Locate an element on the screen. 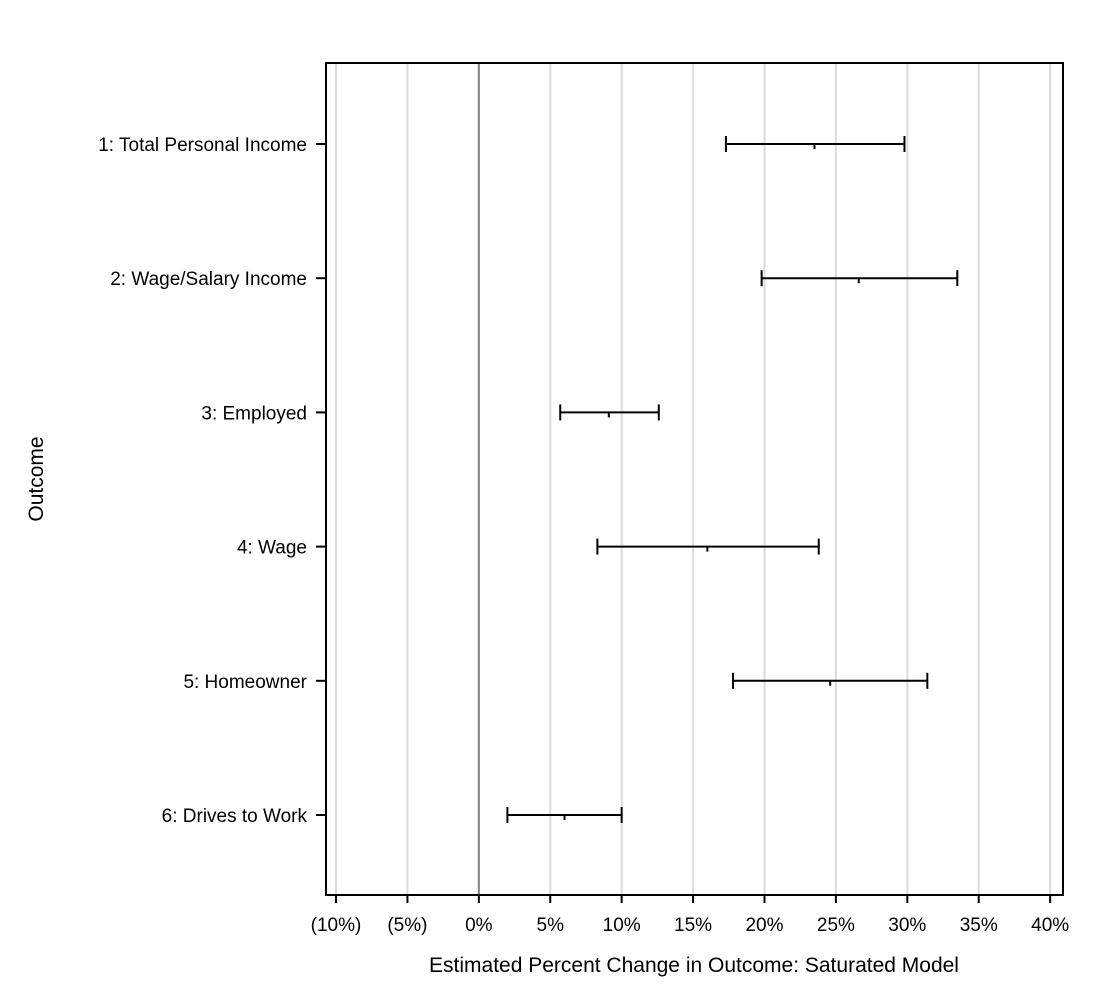 This screenshot has height=1005, width=1093. x-tick-label: 20% is located at coordinates (764, 925).